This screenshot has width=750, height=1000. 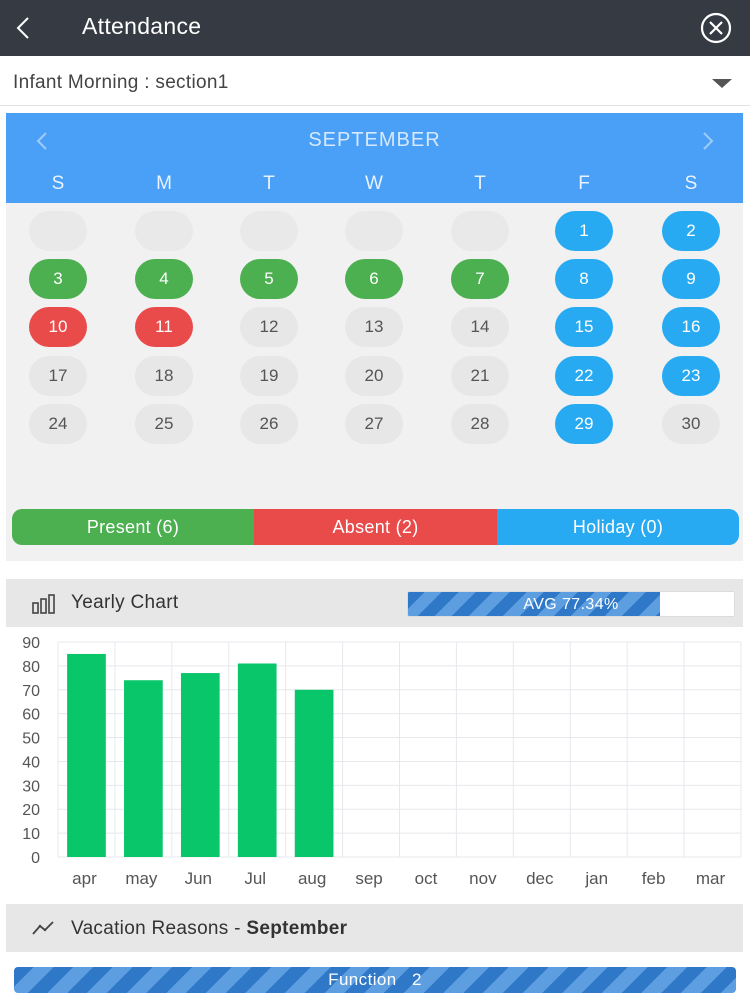 What do you see at coordinates (164, 424) in the screenshot?
I see `calendar-day: 25` at bounding box center [164, 424].